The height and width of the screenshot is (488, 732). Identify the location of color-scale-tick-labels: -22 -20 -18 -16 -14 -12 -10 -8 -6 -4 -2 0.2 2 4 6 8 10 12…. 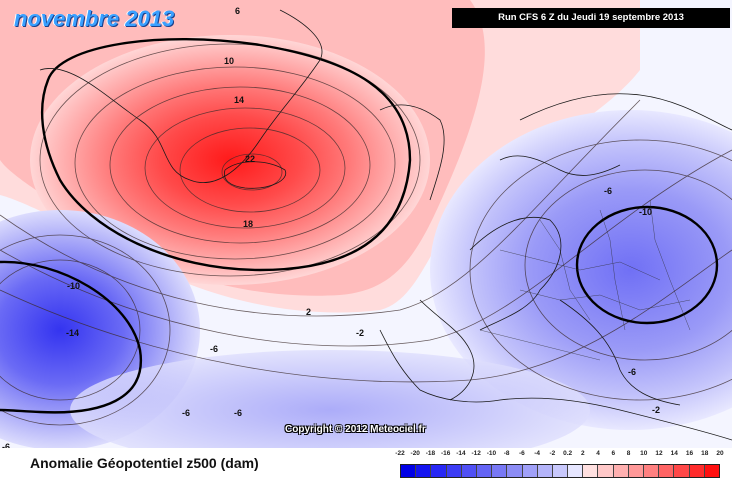
(559, 456).